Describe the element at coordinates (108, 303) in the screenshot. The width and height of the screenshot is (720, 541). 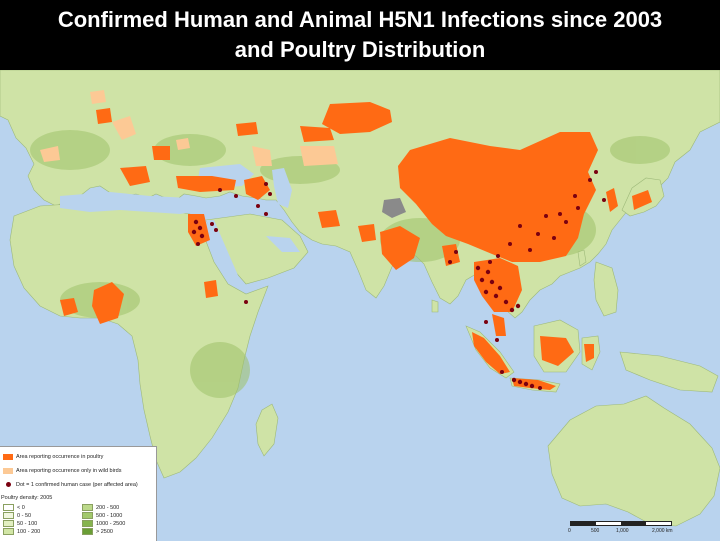
I see `nigeria-outbreak` at that location.